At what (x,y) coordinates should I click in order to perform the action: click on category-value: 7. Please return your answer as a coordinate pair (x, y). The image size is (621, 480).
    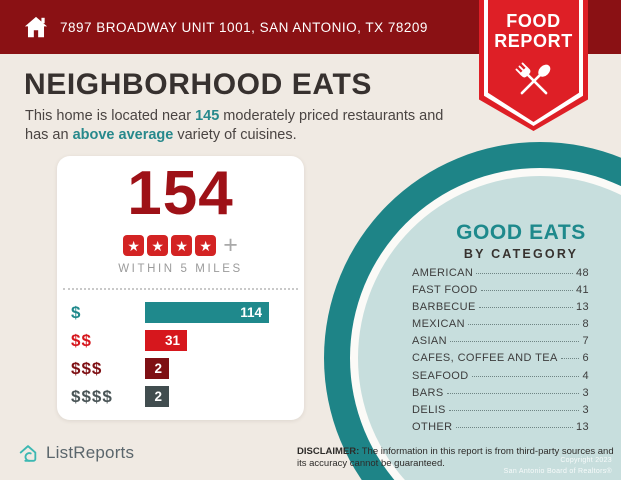
    Looking at the image, I should click on (585, 341).